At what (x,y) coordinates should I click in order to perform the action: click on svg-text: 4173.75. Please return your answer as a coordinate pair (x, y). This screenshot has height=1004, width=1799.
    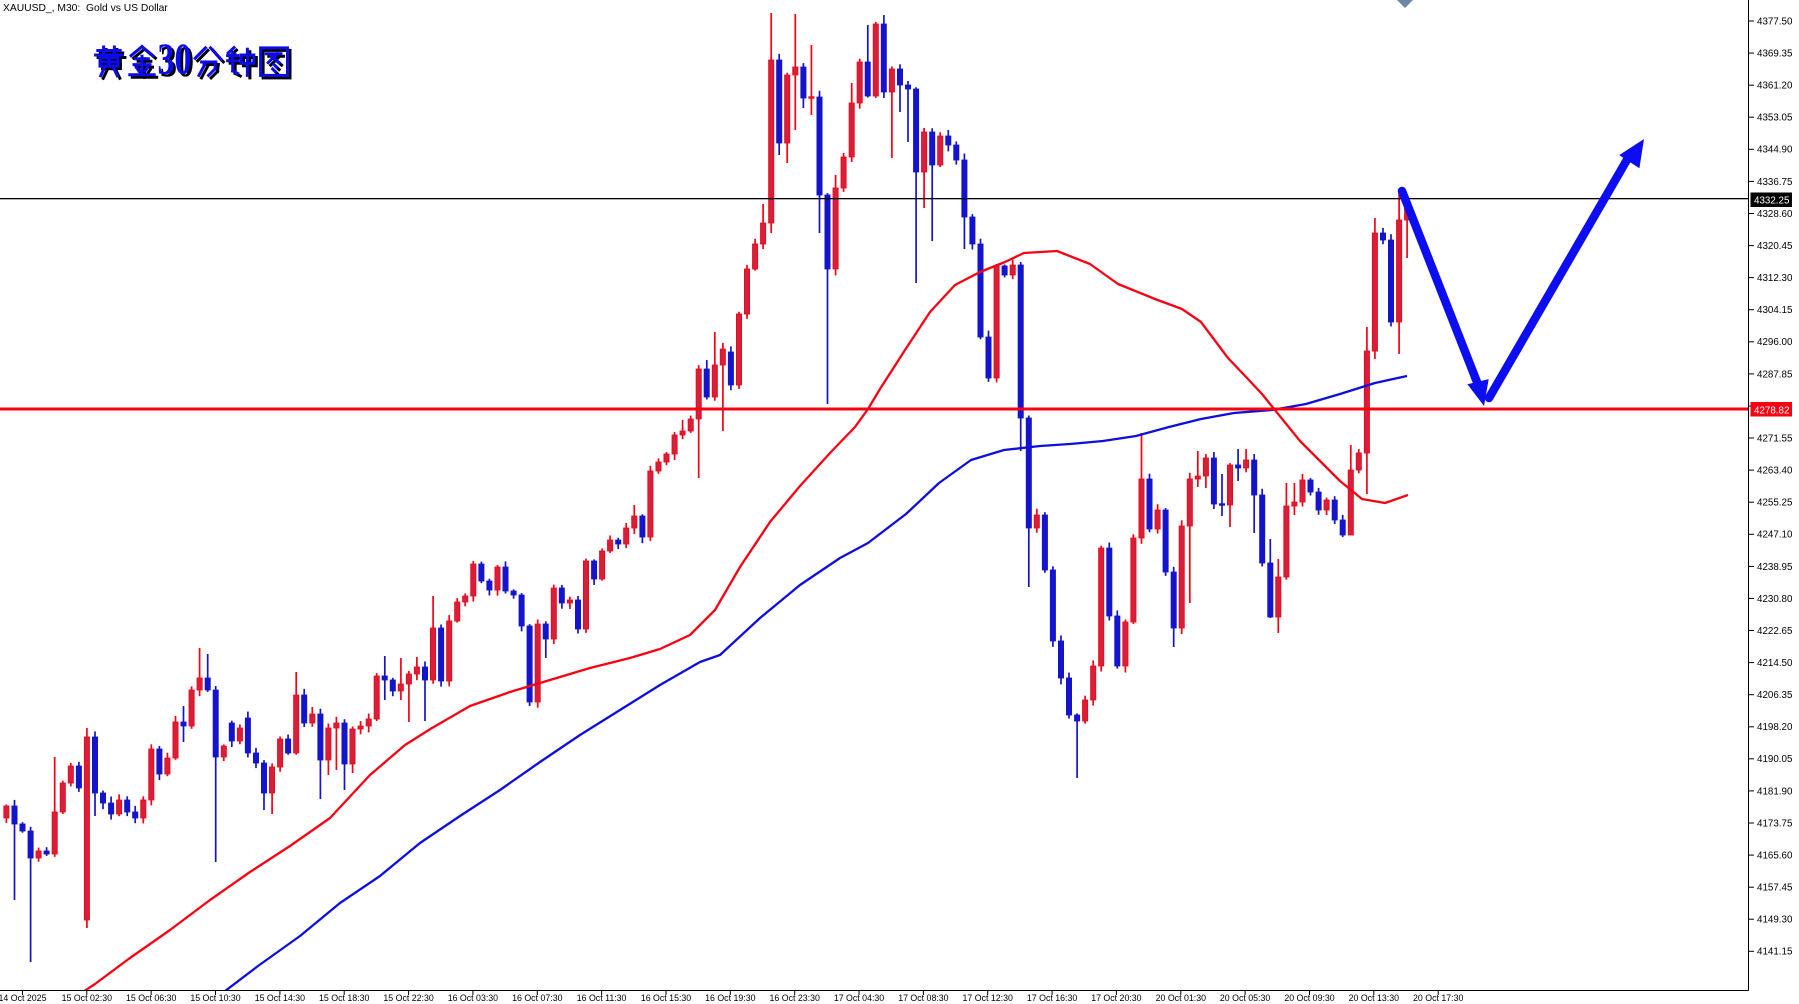
    Looking at the image, I should click on (1775, 823).